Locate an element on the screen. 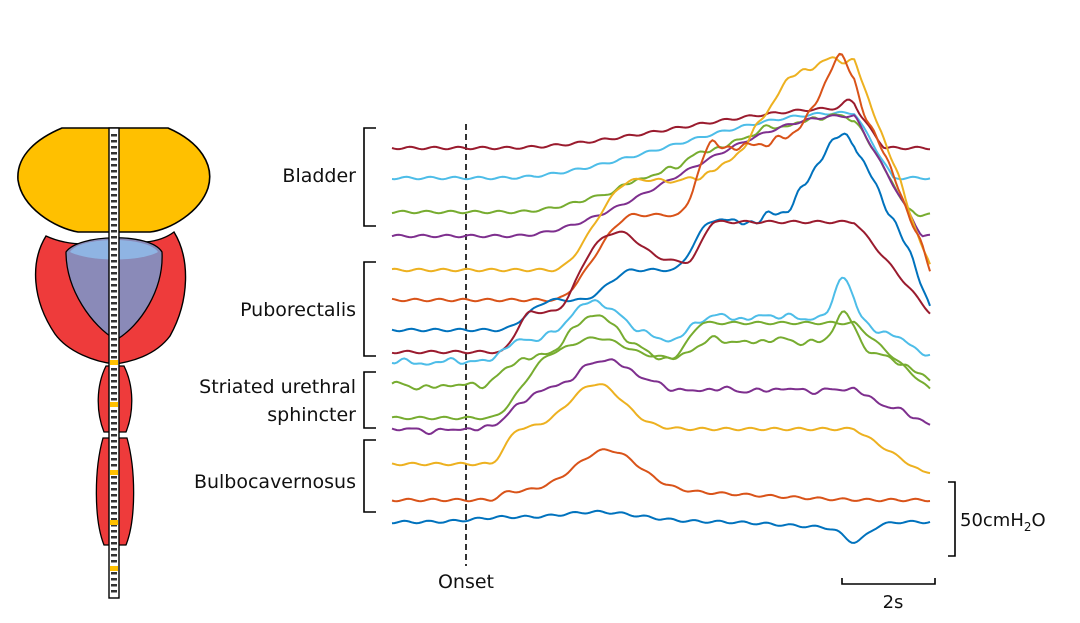 The width and height of the screenshot is (1080, 623). region-label-puborectalis: Puborectalis is located at coordinates (298, 310).